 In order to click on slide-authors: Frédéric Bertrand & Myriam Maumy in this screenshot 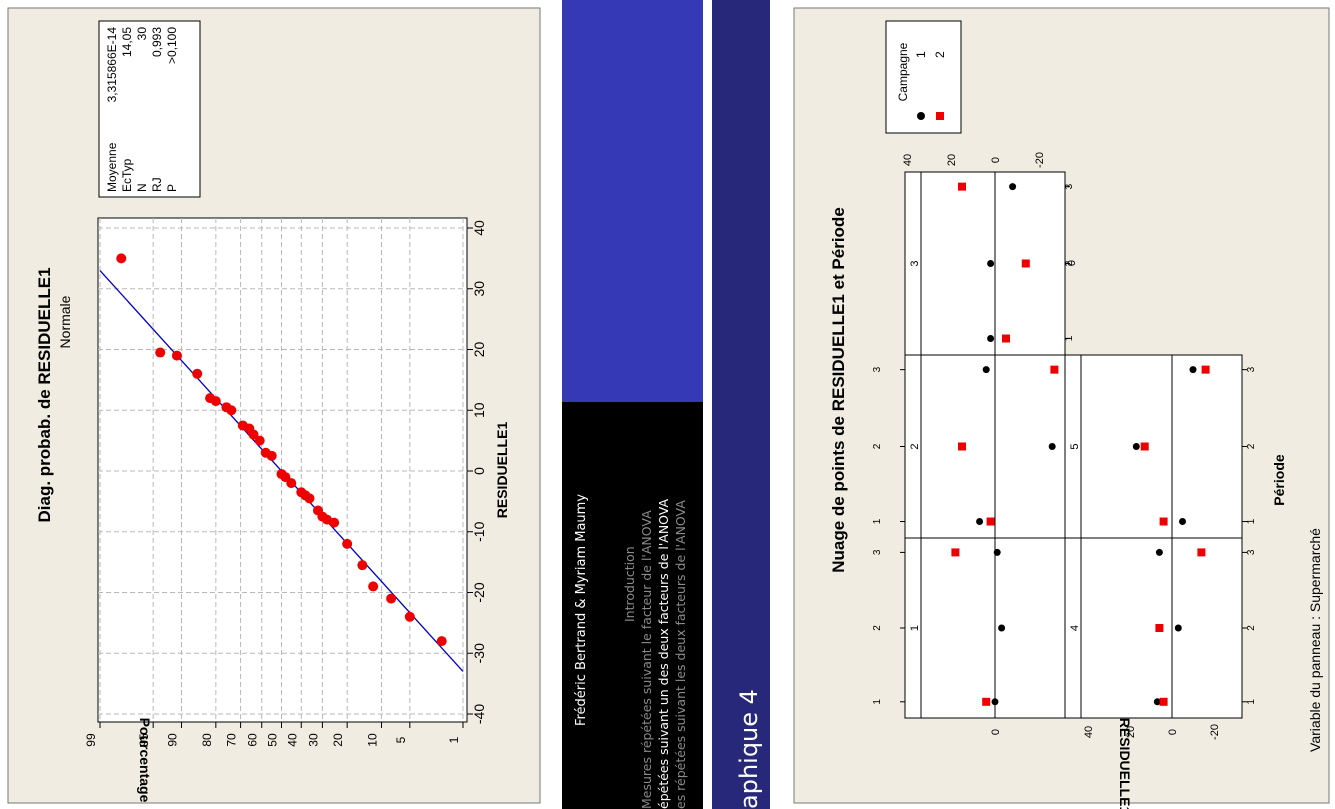, I will do `click(581, 610)`.